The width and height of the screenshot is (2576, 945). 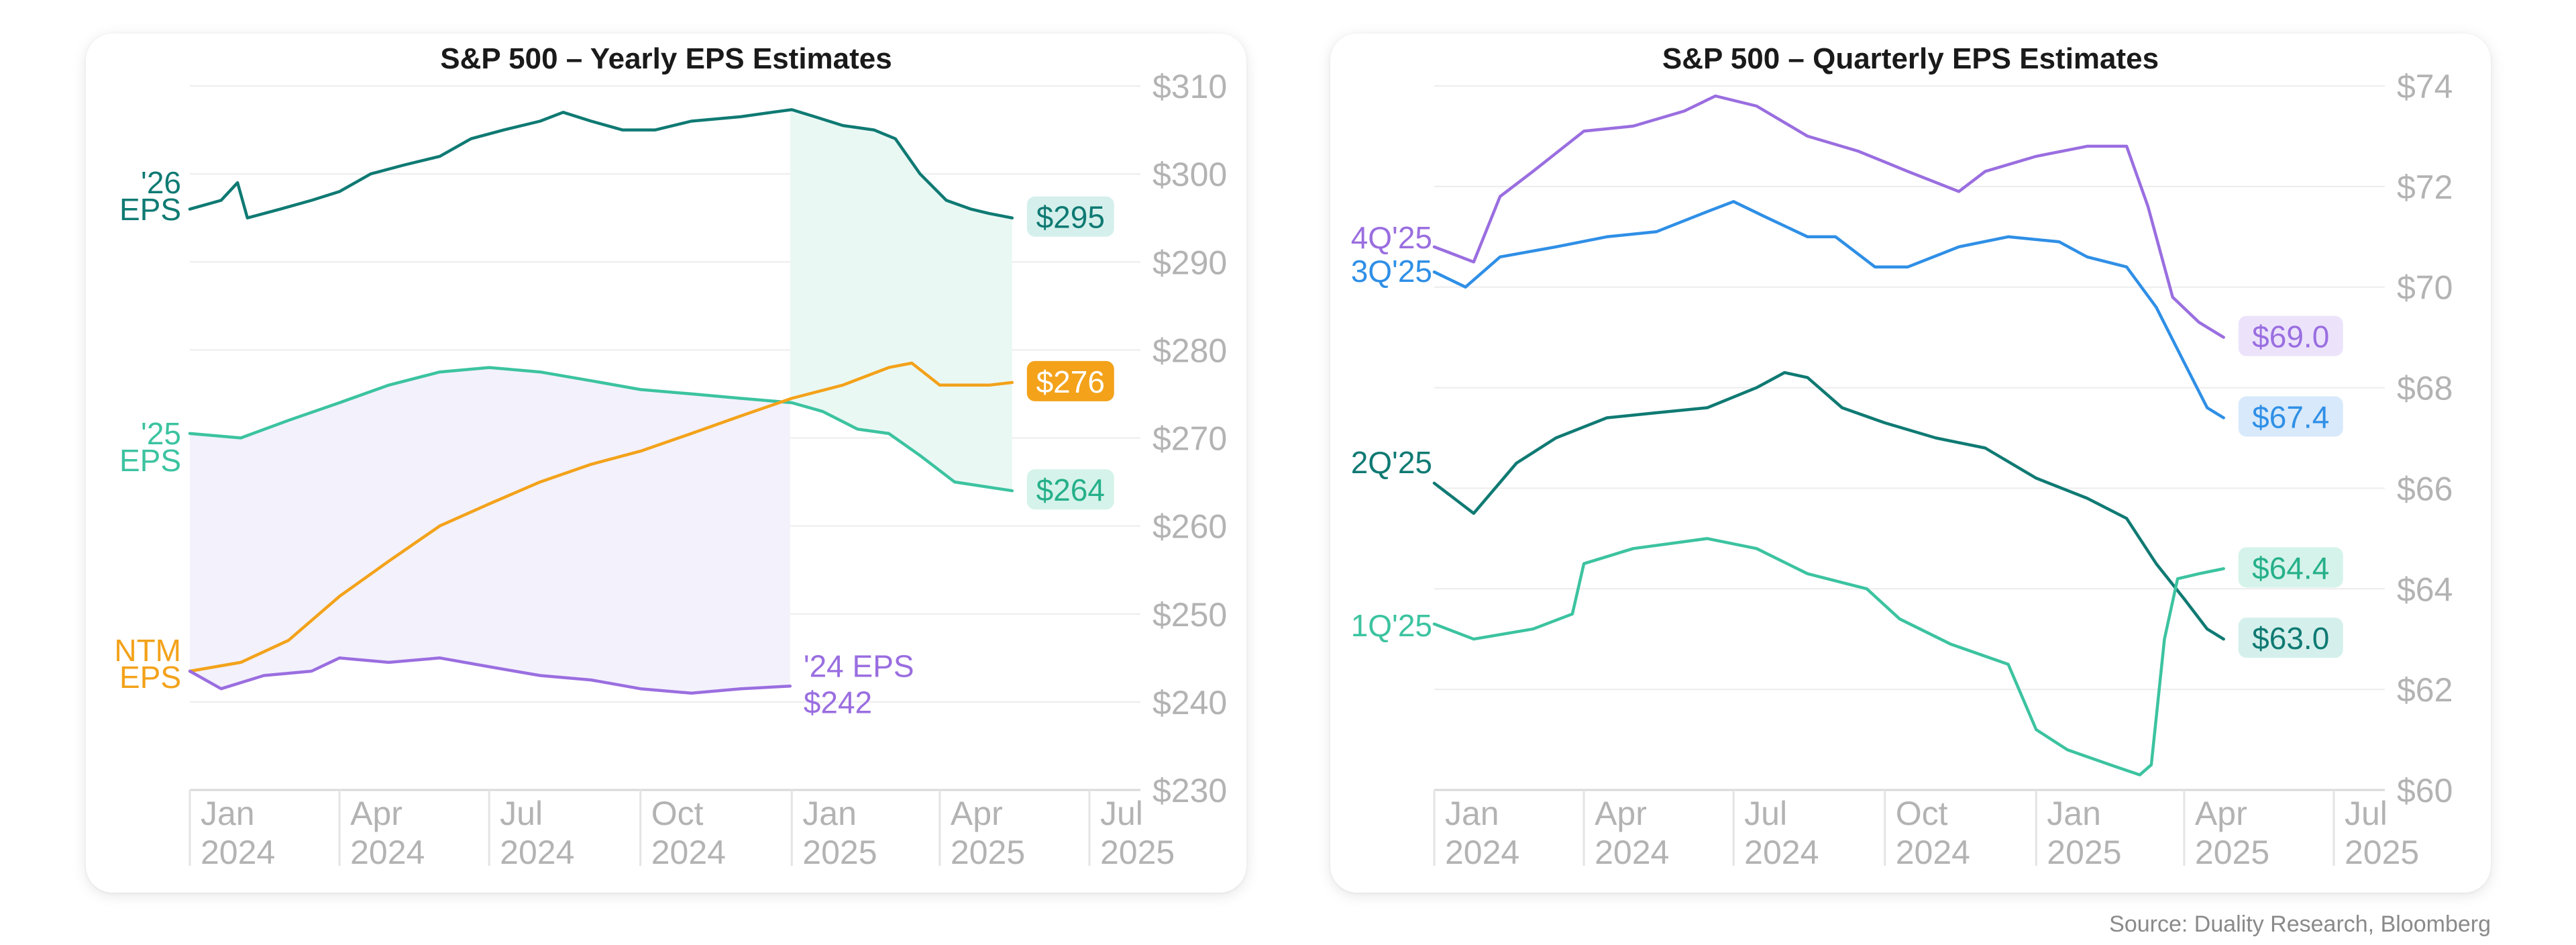 I want to click on y-tick-label: $230, so click(x=1189, y=790).